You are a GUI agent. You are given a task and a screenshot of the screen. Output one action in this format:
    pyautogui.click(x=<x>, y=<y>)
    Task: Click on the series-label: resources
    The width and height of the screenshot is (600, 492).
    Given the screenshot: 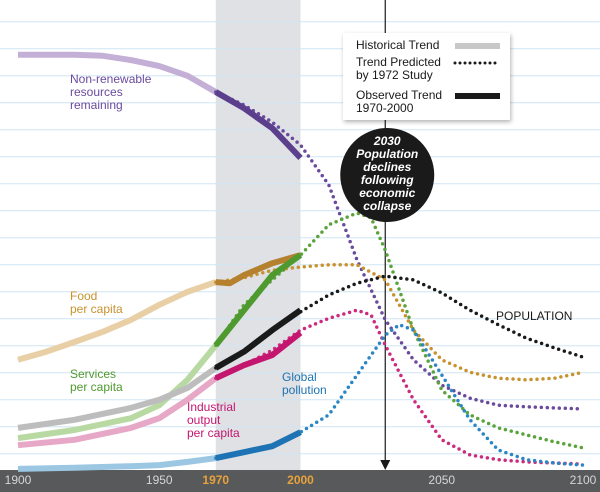 What is the action you would take?
    pyautogui.click(x=96, y=92)
    